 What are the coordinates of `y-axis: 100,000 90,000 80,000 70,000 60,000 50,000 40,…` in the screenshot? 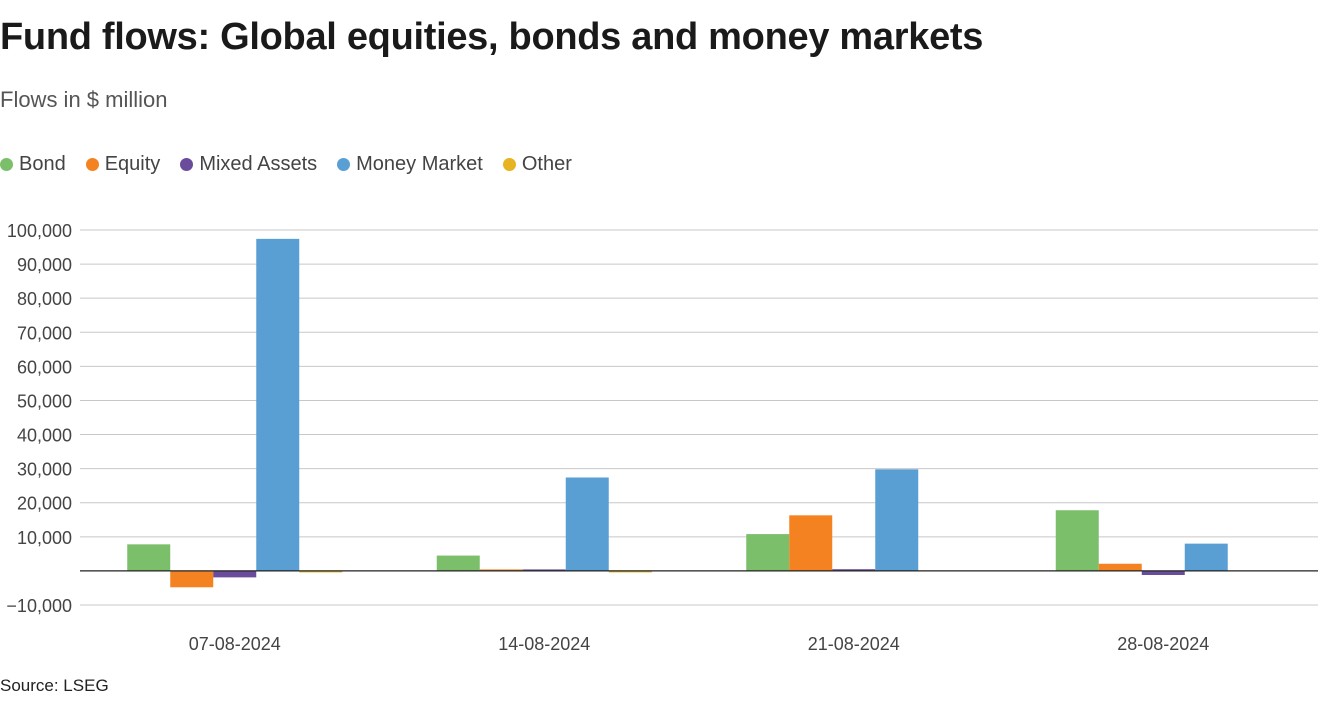 It's located at (39, 418).